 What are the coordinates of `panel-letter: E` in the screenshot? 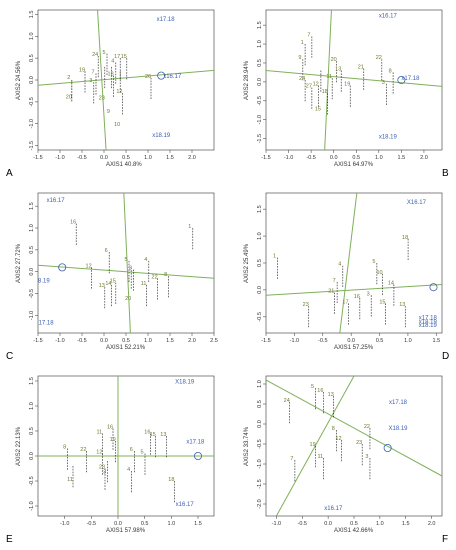 It's located at (9, 539).